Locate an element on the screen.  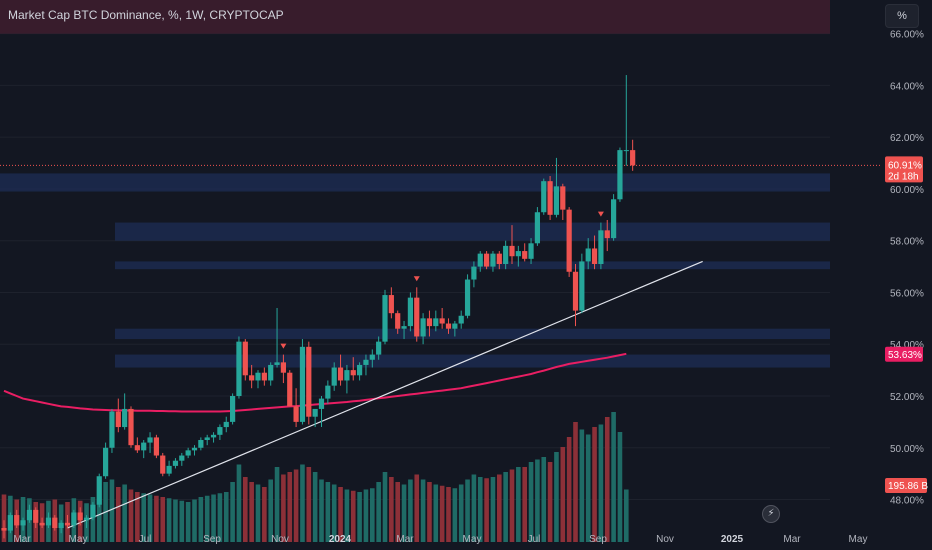
x-tick-label: 2025 is located at coordinates (732, 539).